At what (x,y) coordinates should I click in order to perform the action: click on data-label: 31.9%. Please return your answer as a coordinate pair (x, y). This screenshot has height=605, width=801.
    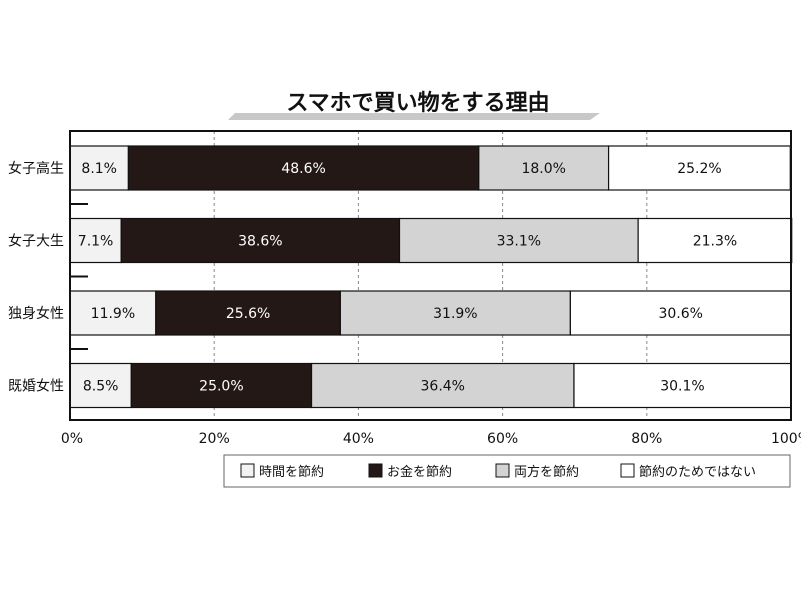
    Looking at the image, I should click on (455, 314).